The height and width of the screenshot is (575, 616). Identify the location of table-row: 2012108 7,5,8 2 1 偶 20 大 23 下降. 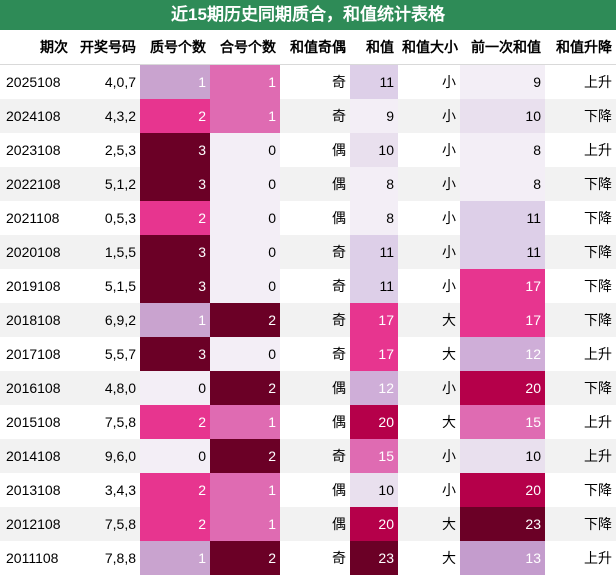
(308, 524).